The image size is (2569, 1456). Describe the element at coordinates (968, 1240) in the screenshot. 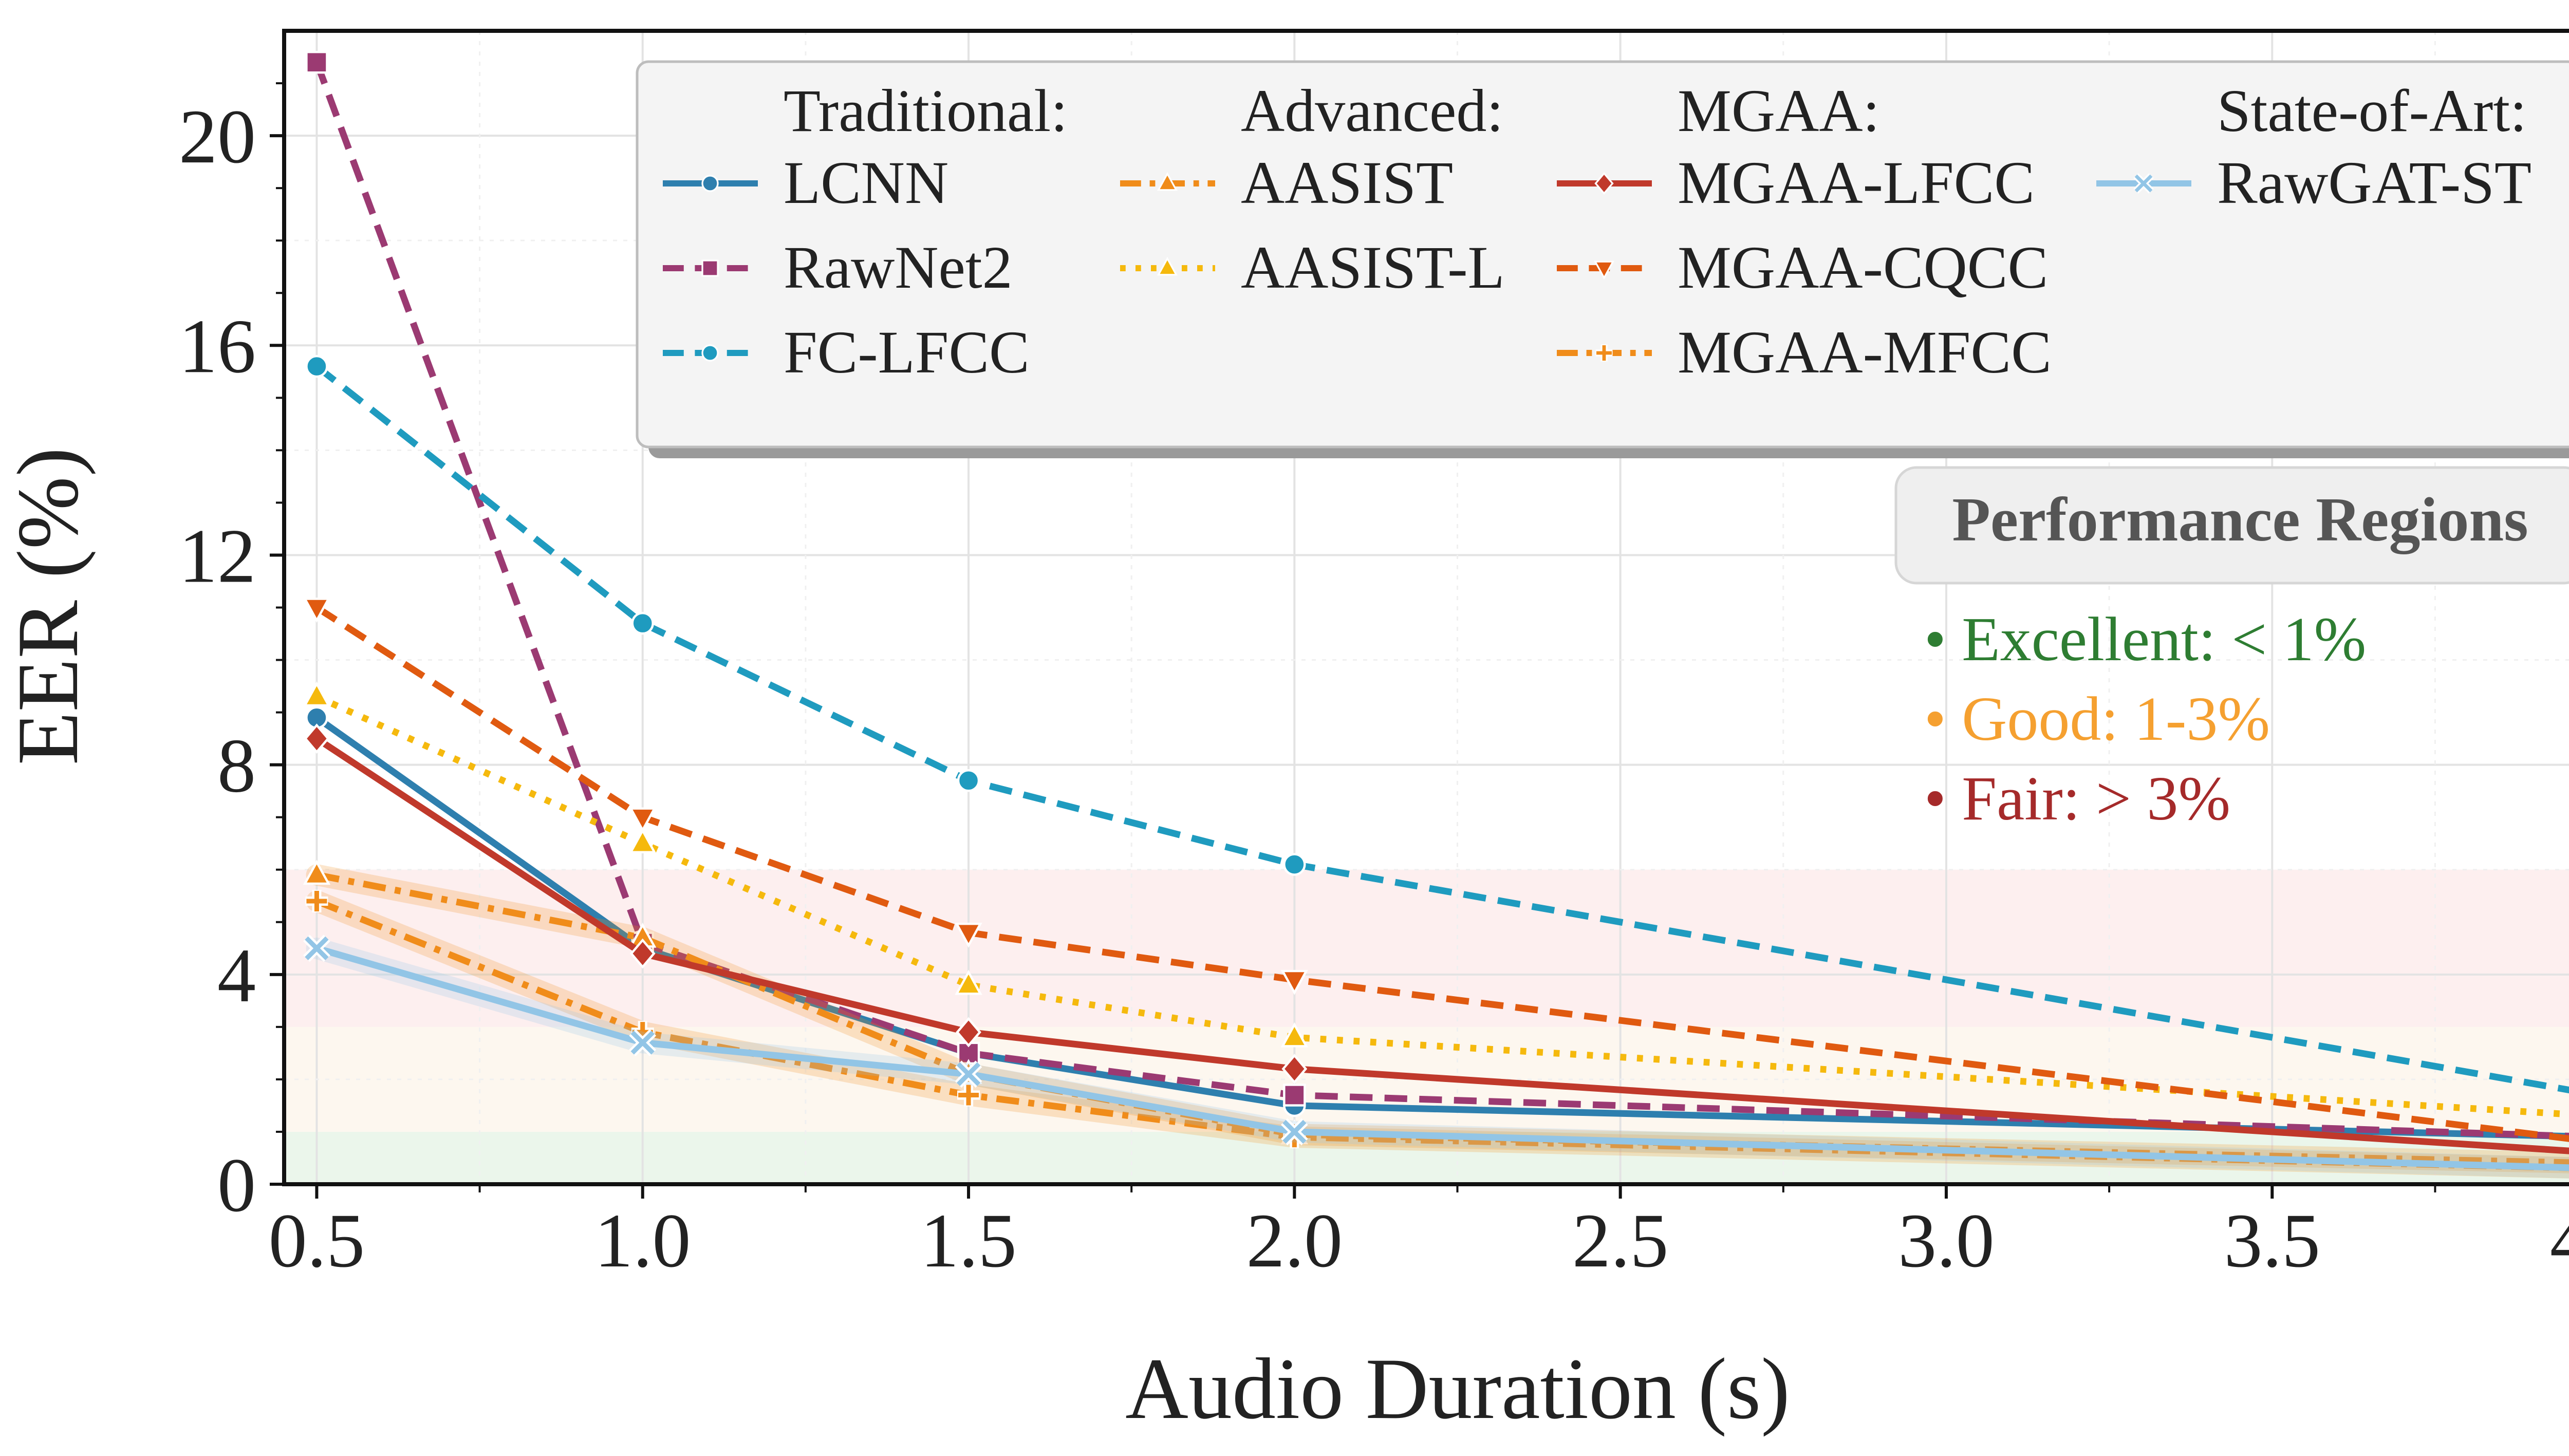

I see `x-tick-label: 1.5` at that location.